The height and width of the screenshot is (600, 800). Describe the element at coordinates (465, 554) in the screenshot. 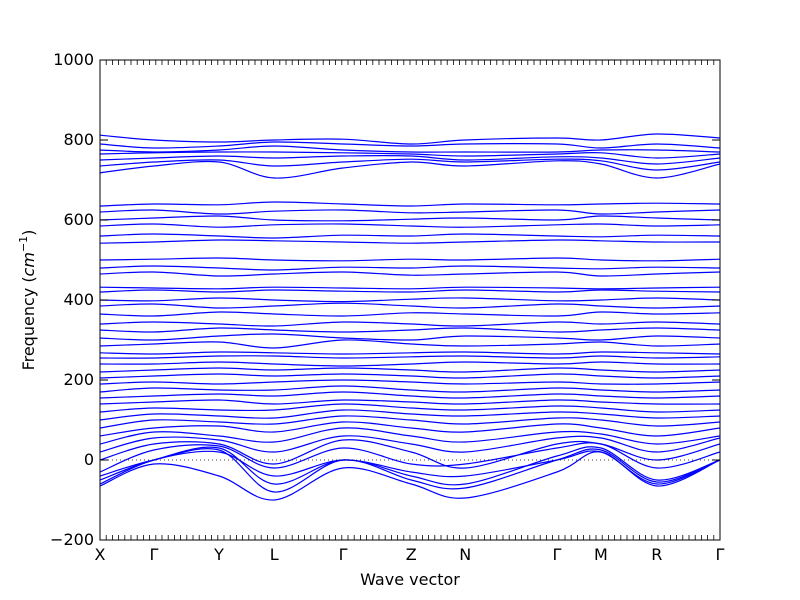

I see `x-tick-label: N` at that location.